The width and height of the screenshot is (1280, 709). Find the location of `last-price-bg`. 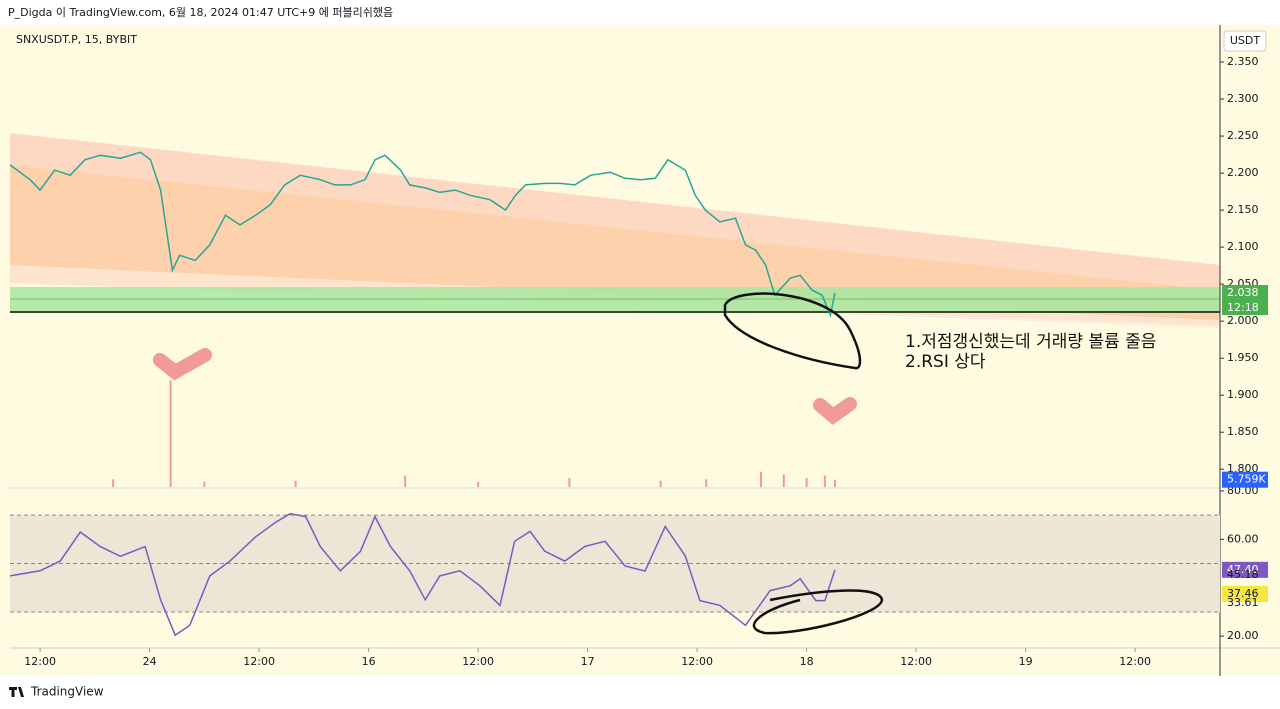

last-price-bg is located at coordinates (1245, 293).